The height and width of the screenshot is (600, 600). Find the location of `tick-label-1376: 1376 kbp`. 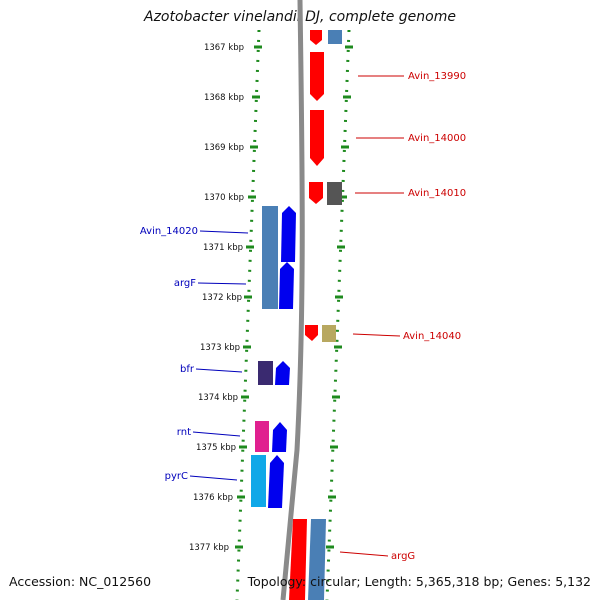

tick-label-1376: 1376 kbp is located at coordinates (213, 498).